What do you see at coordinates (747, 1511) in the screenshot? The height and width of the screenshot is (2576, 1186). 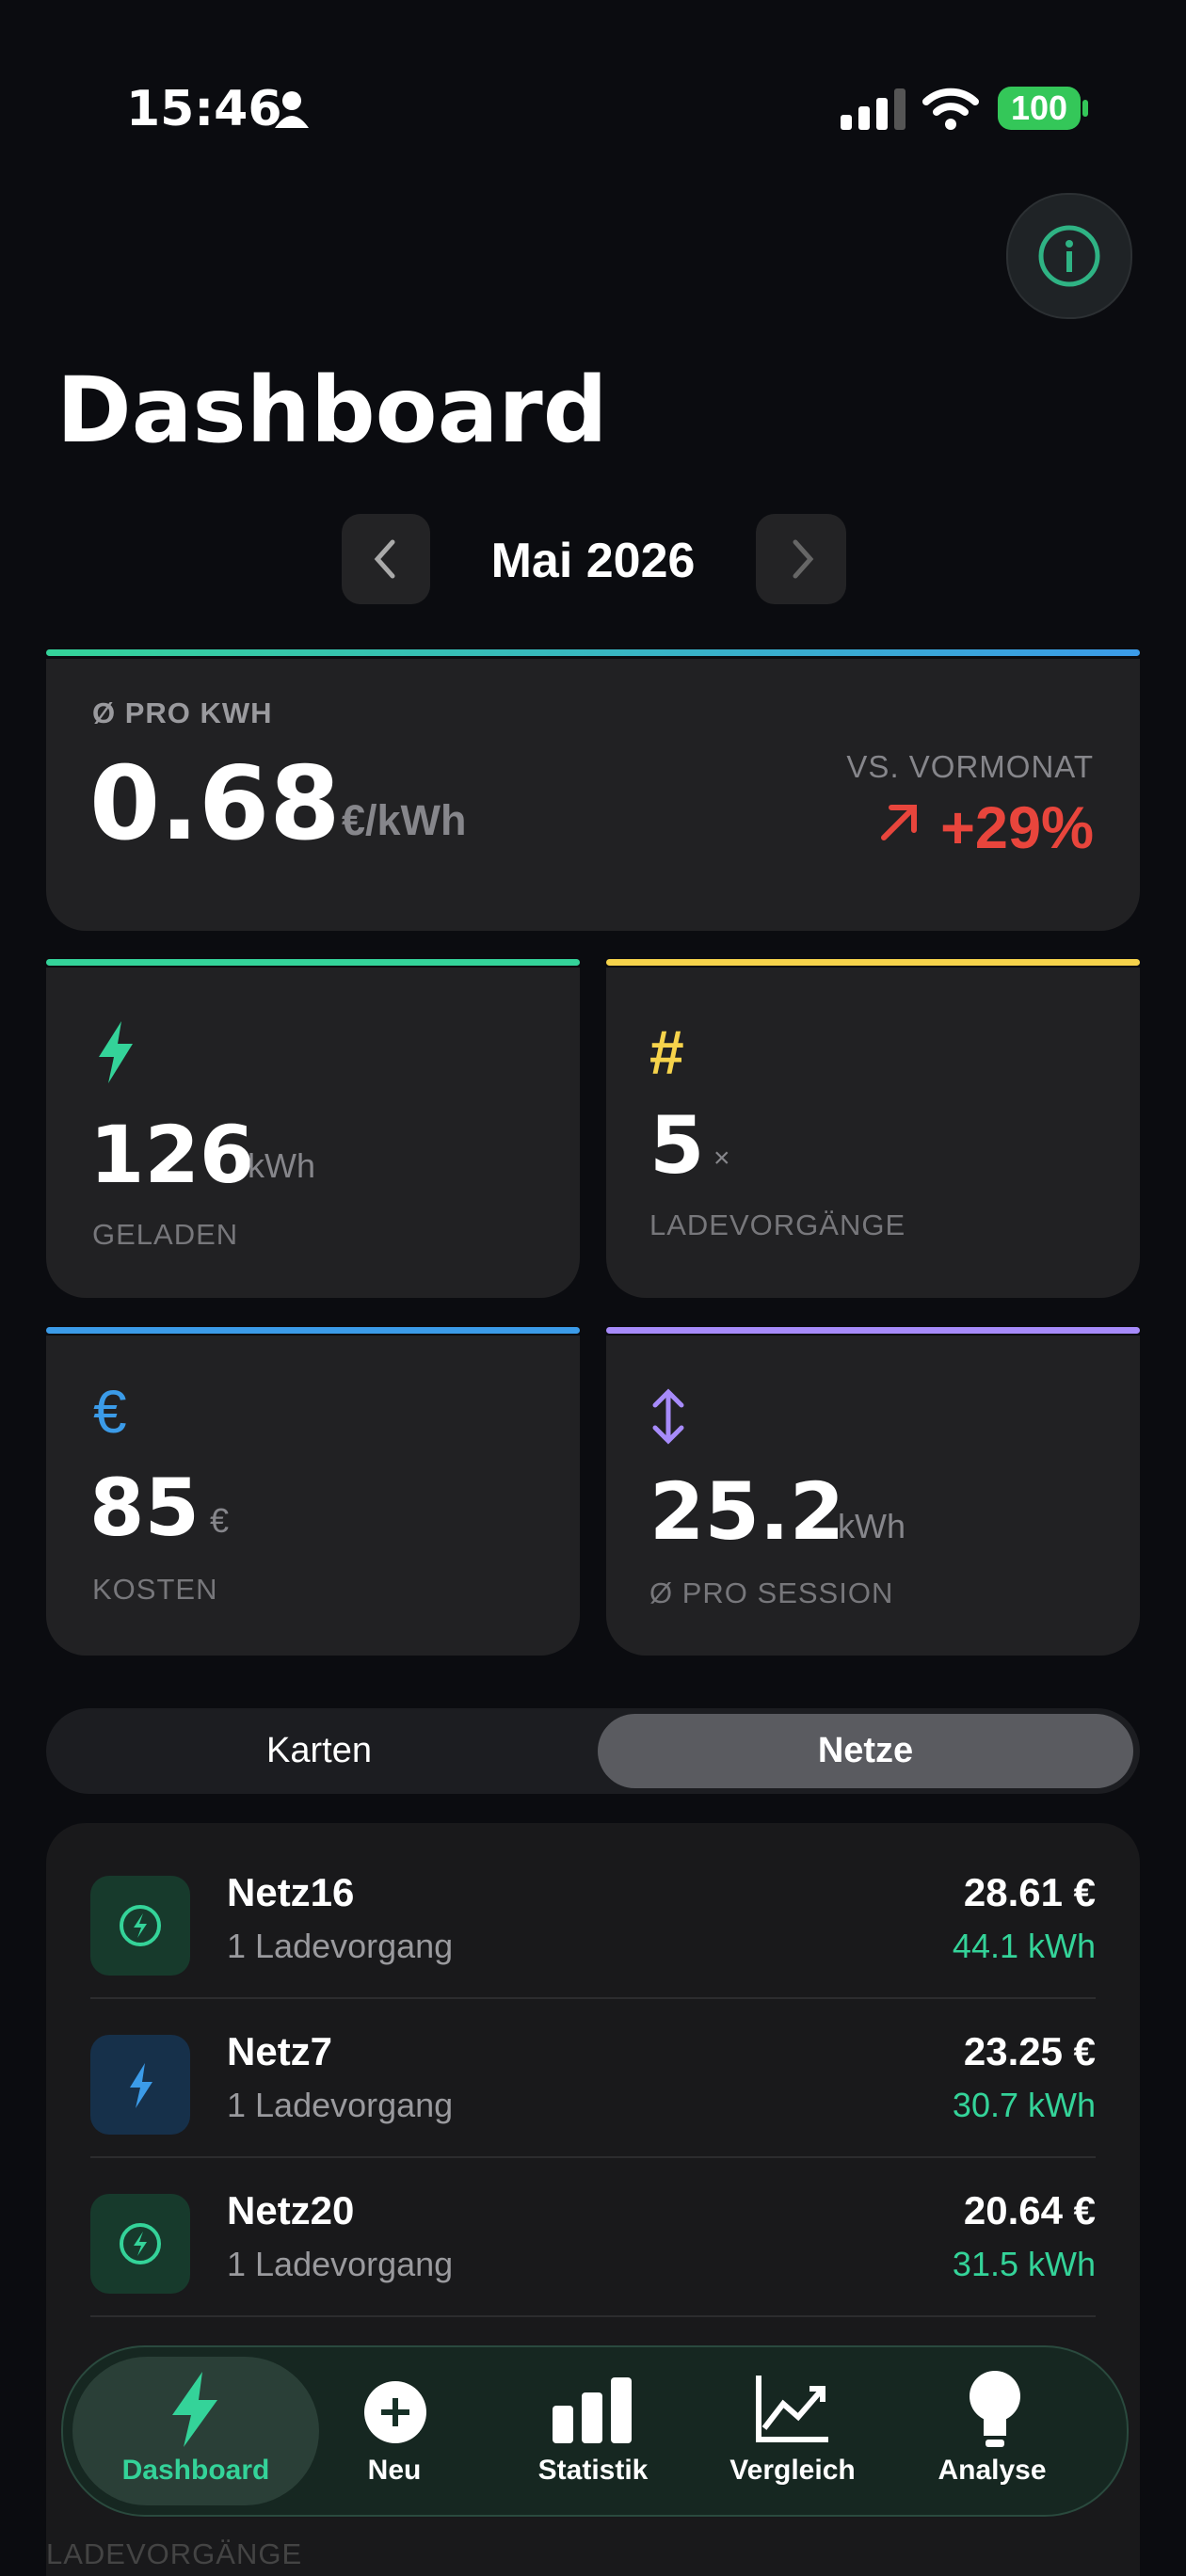 I see `stat-value: 25.2` at bounding box center [747, 1511].